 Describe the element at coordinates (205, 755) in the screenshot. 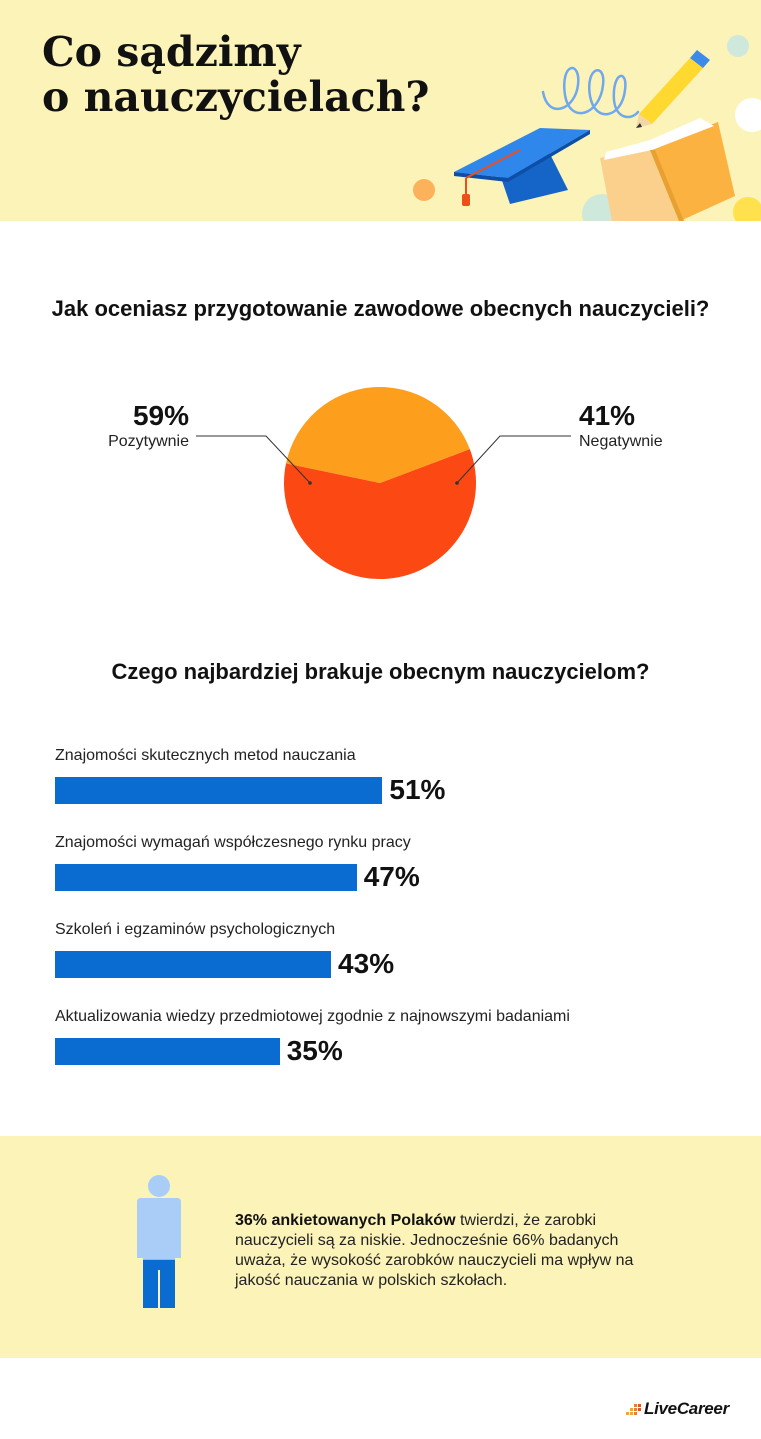

I see `bar-category-label: Znajomości skutecznych metod nauczania` at that location.